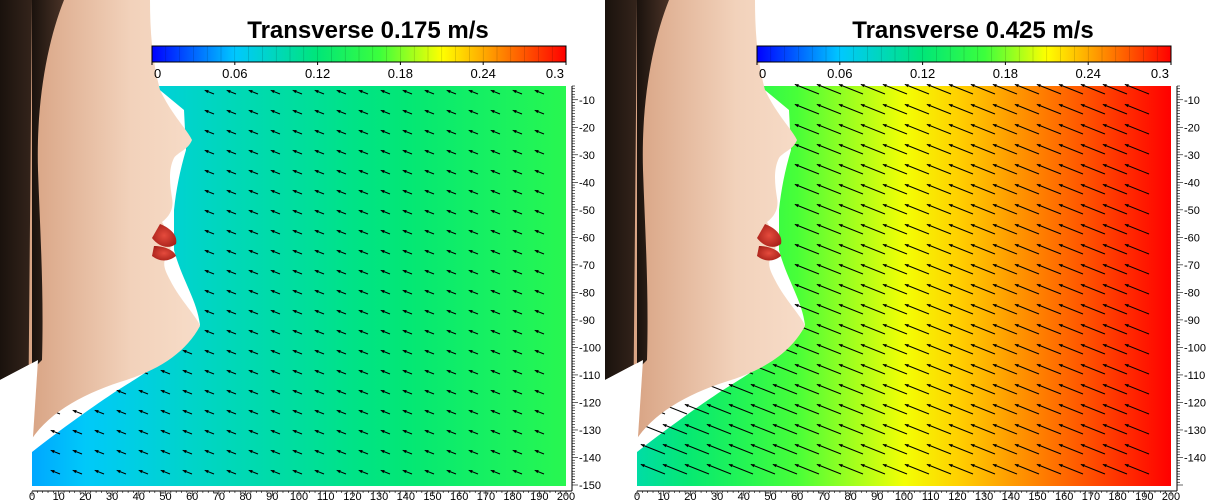  Describe the element at coordinates (587, 293) in the screenshot. I see `y-tick-label: -80` at that location.